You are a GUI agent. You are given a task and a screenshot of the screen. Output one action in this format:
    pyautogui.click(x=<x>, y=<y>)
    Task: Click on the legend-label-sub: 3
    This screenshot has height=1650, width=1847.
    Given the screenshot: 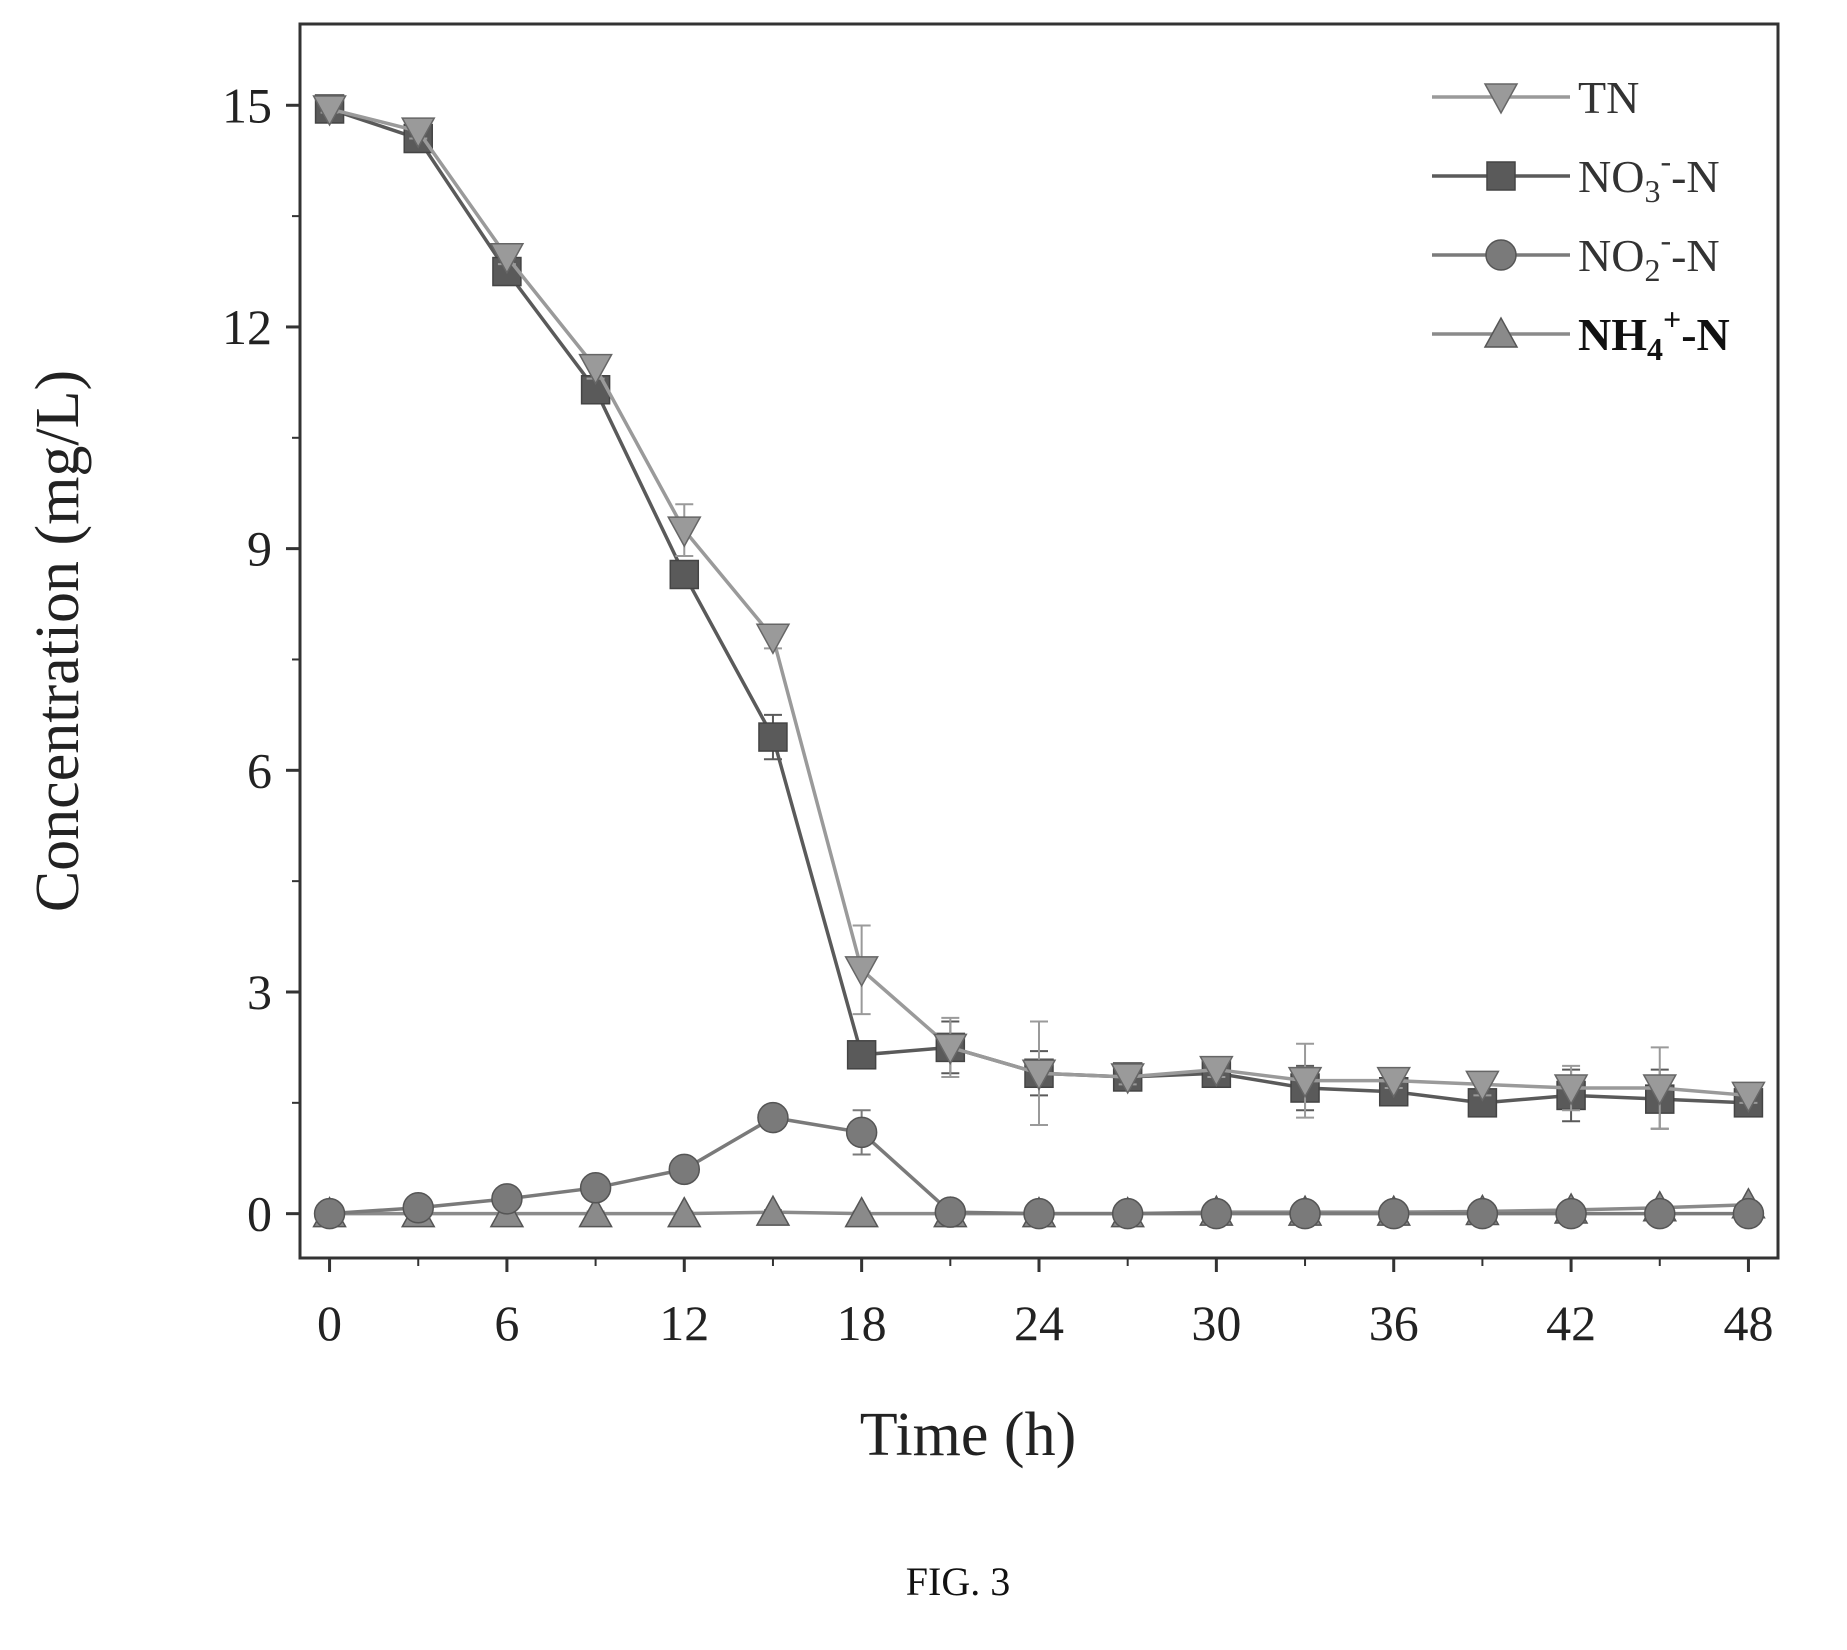 What is the action you would take?
    pyautogui.click(x=1652, y=191)
    